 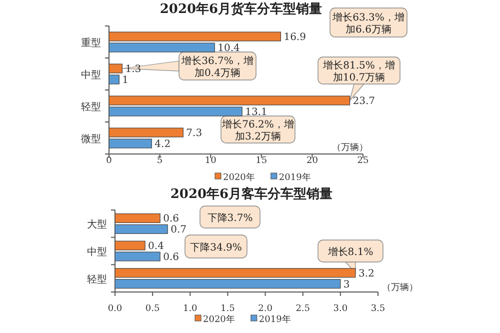 I want to click on data-label: 0.7, so click(x=178, y=230).